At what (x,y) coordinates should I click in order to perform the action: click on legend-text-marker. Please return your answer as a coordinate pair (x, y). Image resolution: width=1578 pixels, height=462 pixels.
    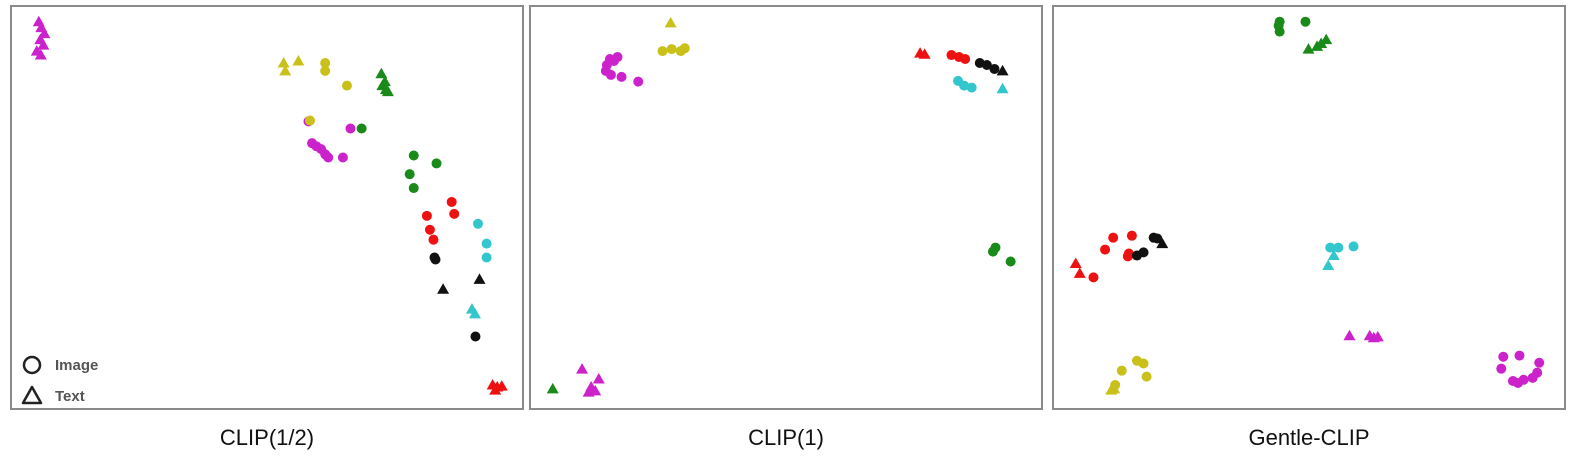
    Looking at the image, I should click on (32, 395).